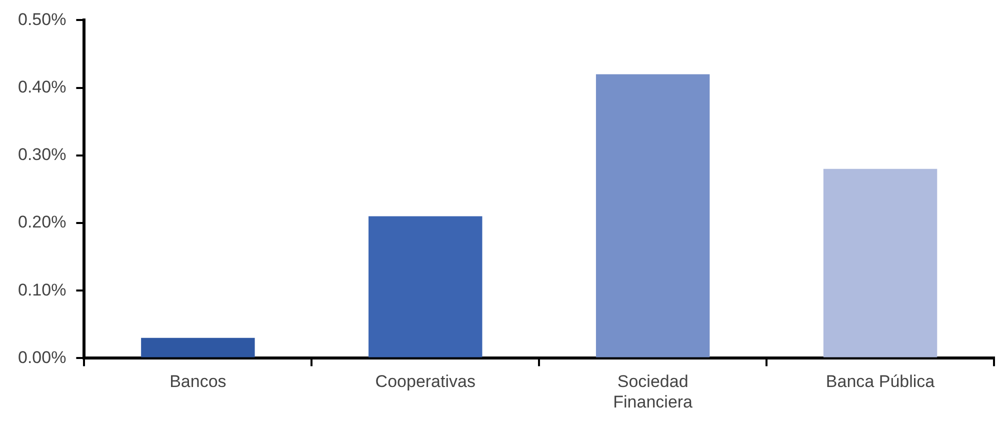 The width and height of the screenshot is (998, 423). I want to click on x-tick-label: Cooperativas, so click(425, 382).